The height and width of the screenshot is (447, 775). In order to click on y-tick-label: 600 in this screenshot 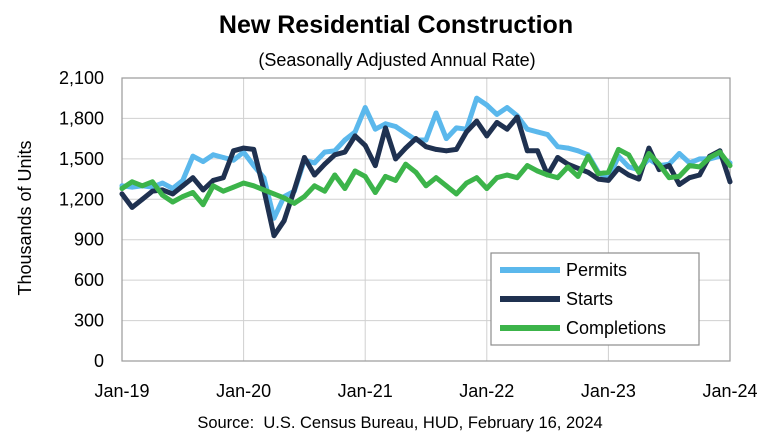, I will do `click(89, 280)`.